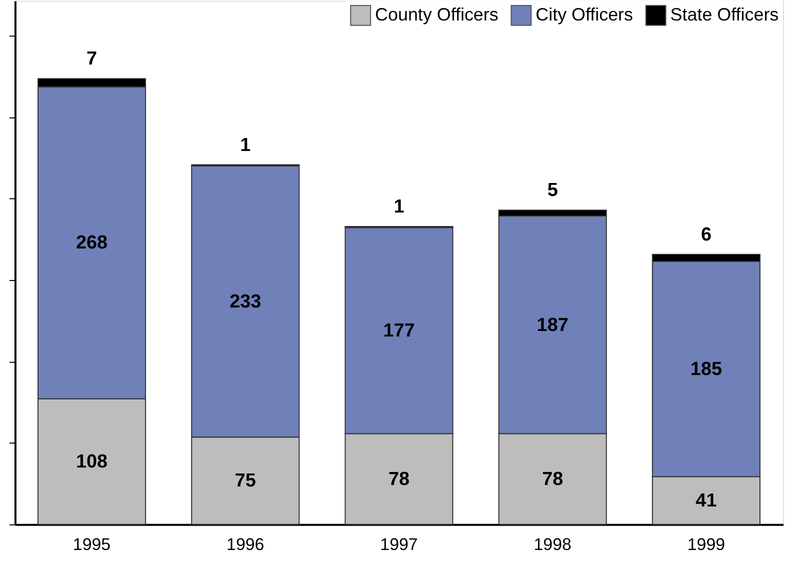 This screenshot has width=791, height=570. I want to click on legend-label: State Officers, so click(724, 14).